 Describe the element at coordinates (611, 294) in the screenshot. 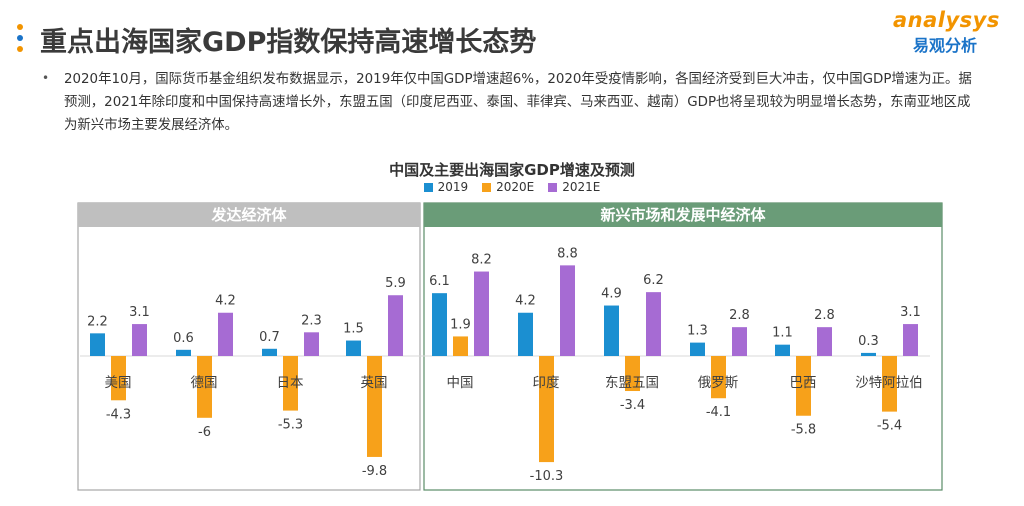

I see `data-label-2019-7: 4.9` at that location.